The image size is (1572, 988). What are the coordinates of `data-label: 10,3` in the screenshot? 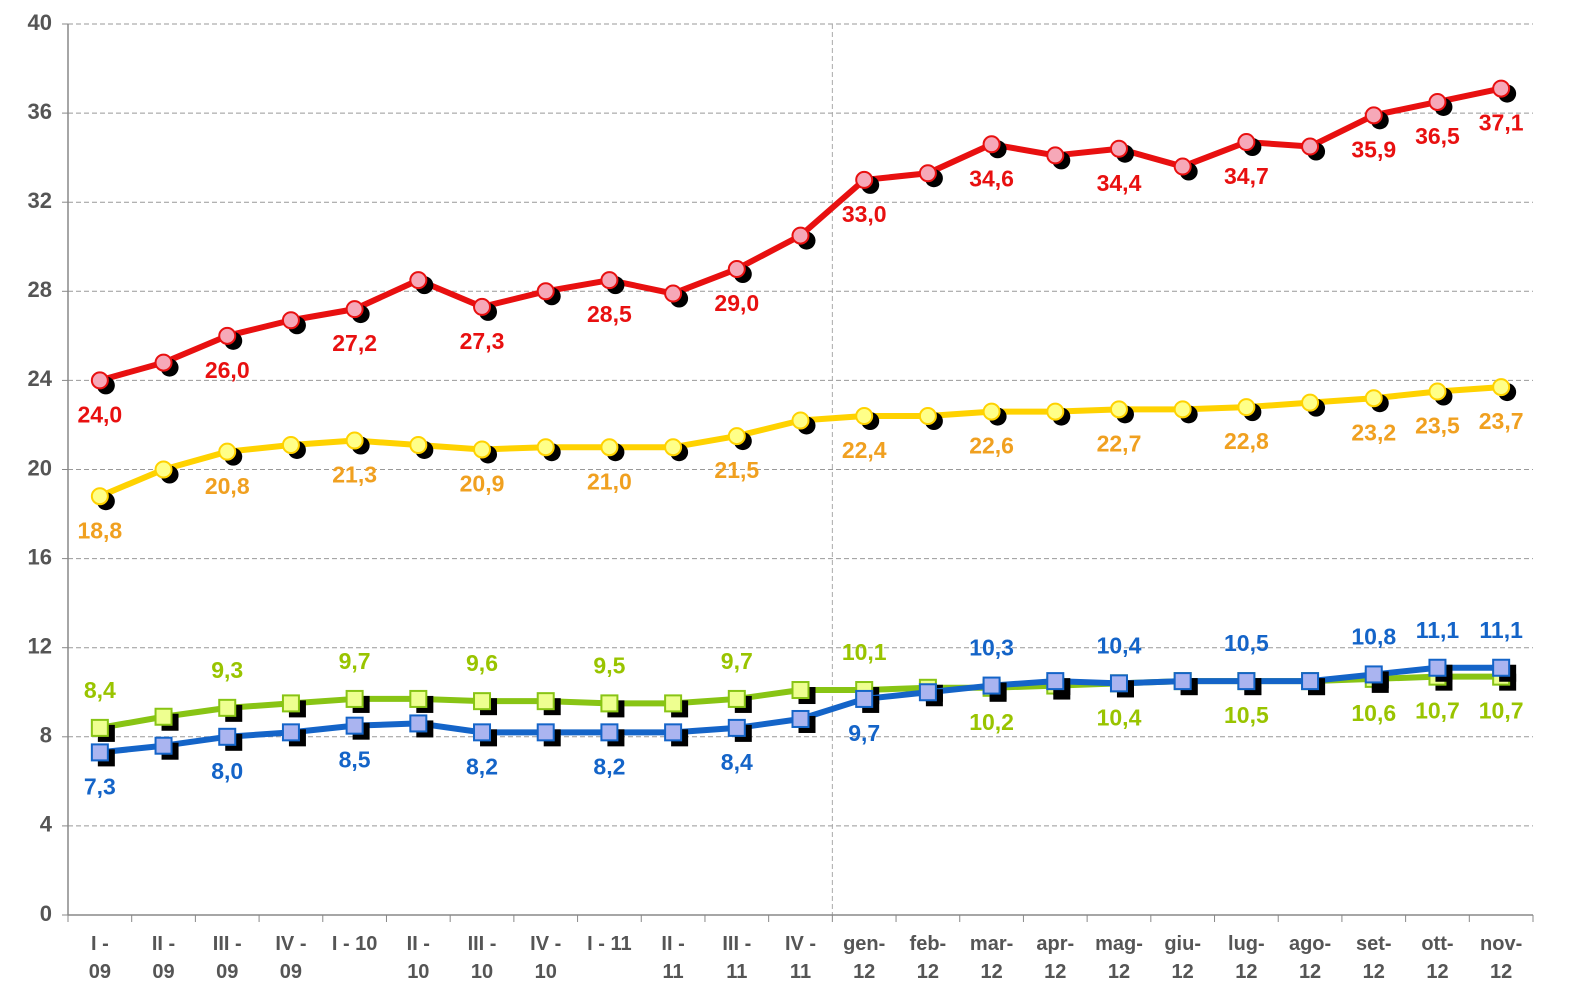 It's located at (991, 648).